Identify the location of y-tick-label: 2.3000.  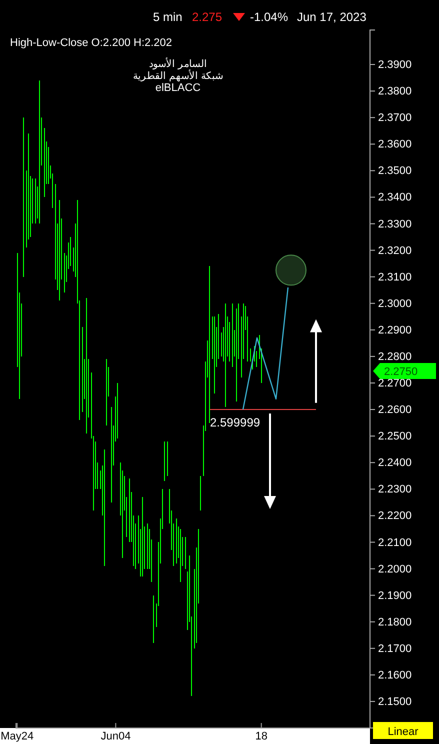
(395, 304).